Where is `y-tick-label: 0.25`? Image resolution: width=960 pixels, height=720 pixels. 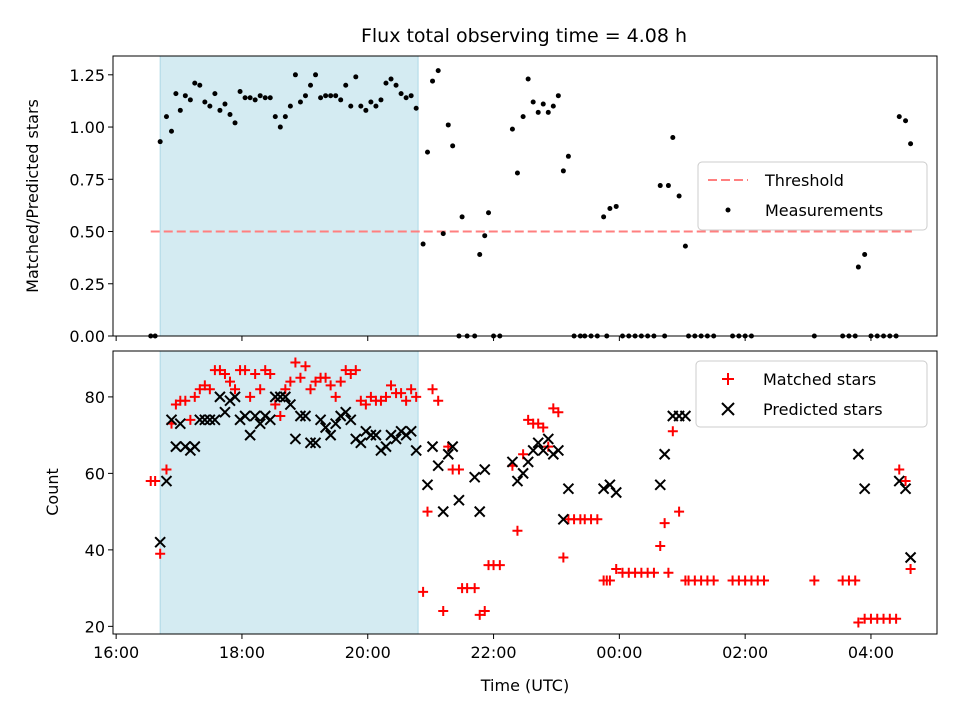
y-tick-label: 0.25 is located at coordinates (87, 284).